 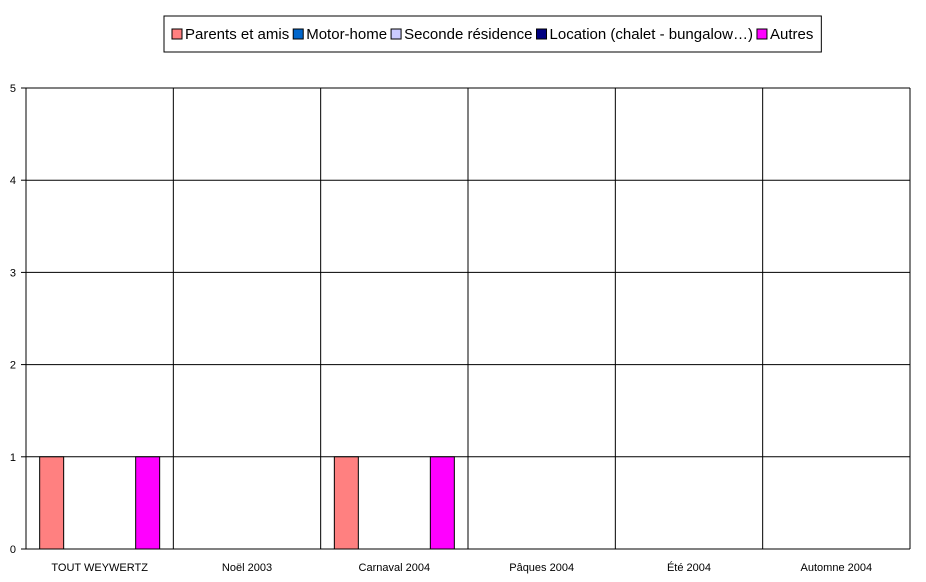 I want to click on x-tick-label-noel-2003: Noël 2003, so click(x=247, y=568).